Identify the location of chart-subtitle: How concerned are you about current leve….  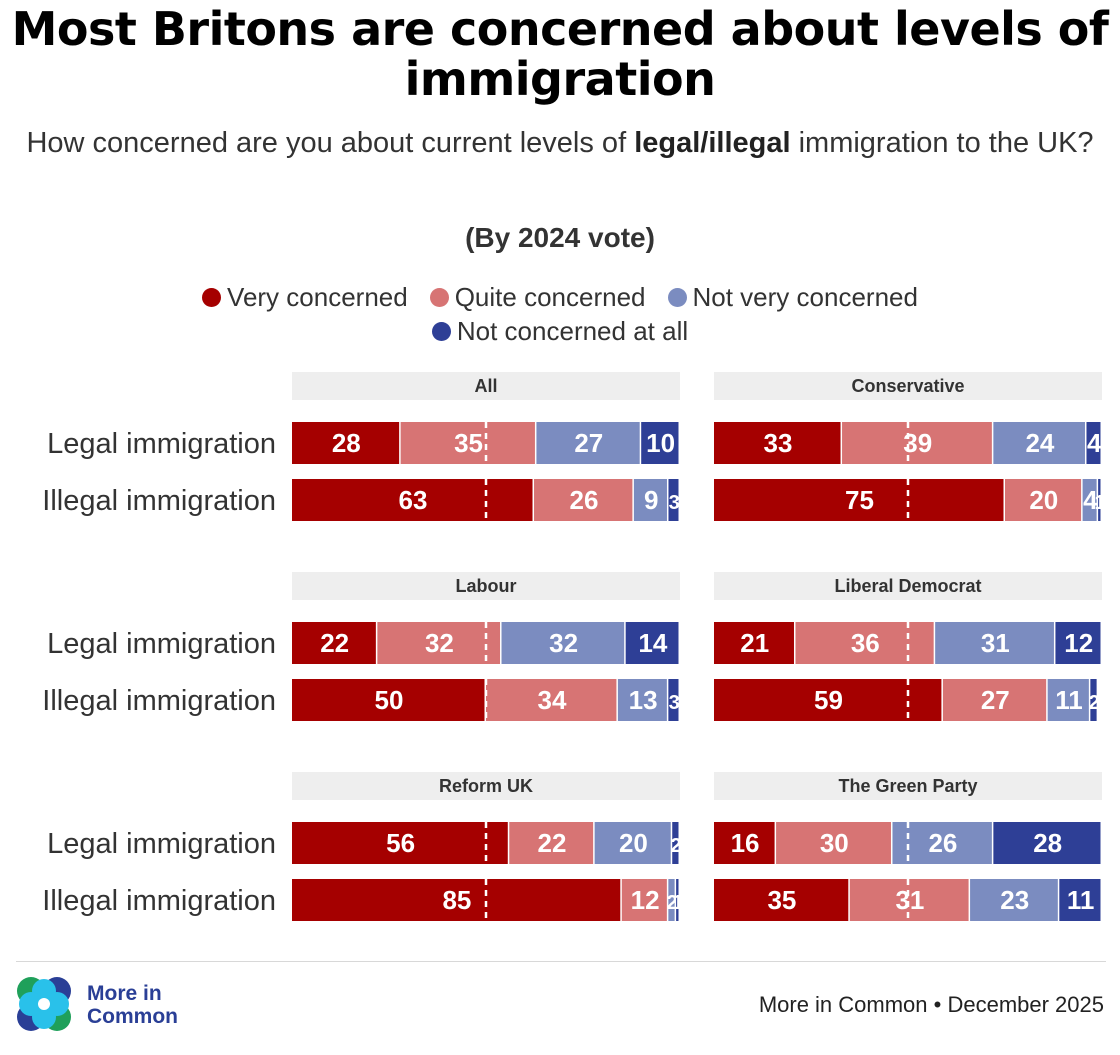
(560, 143).